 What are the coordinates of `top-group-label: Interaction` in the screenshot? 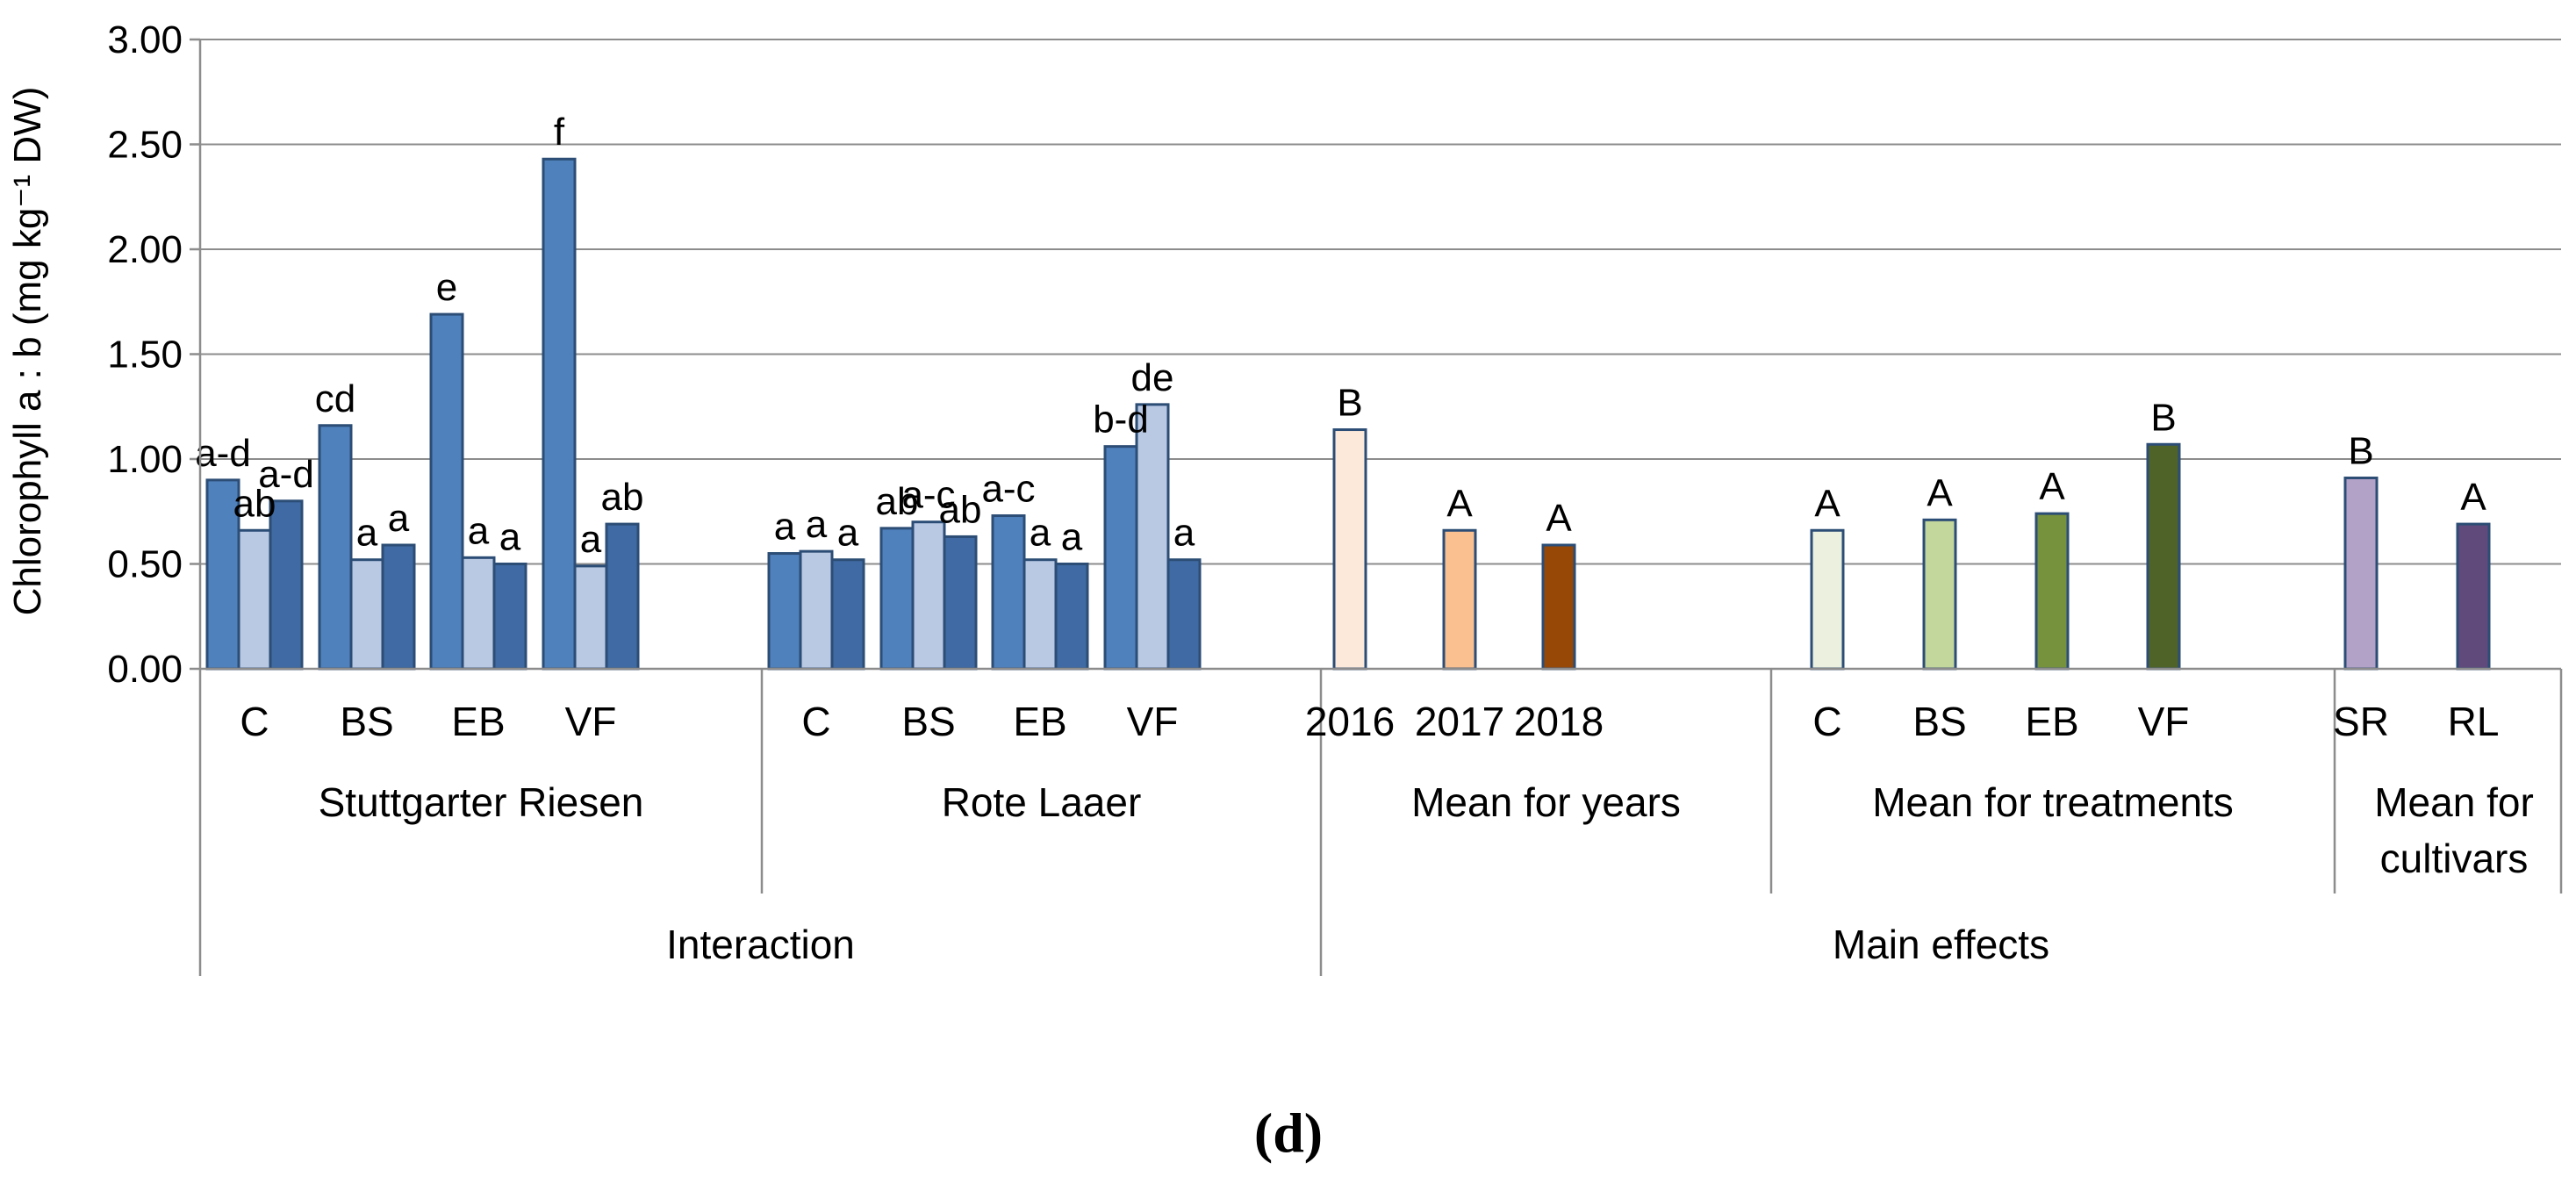 It's located at (760, 945).